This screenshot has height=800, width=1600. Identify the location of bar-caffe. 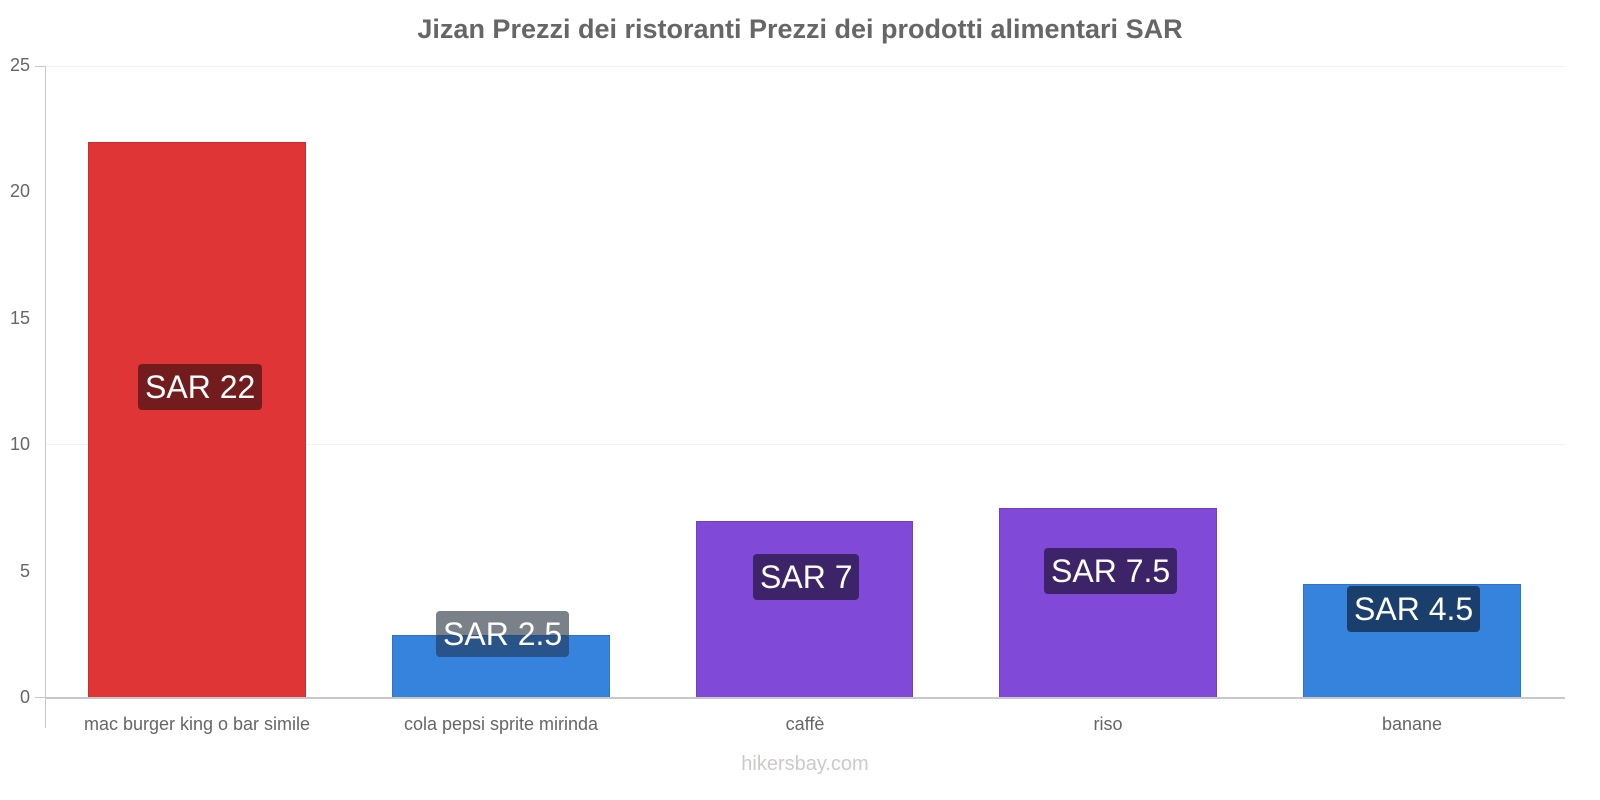
(804, 609).